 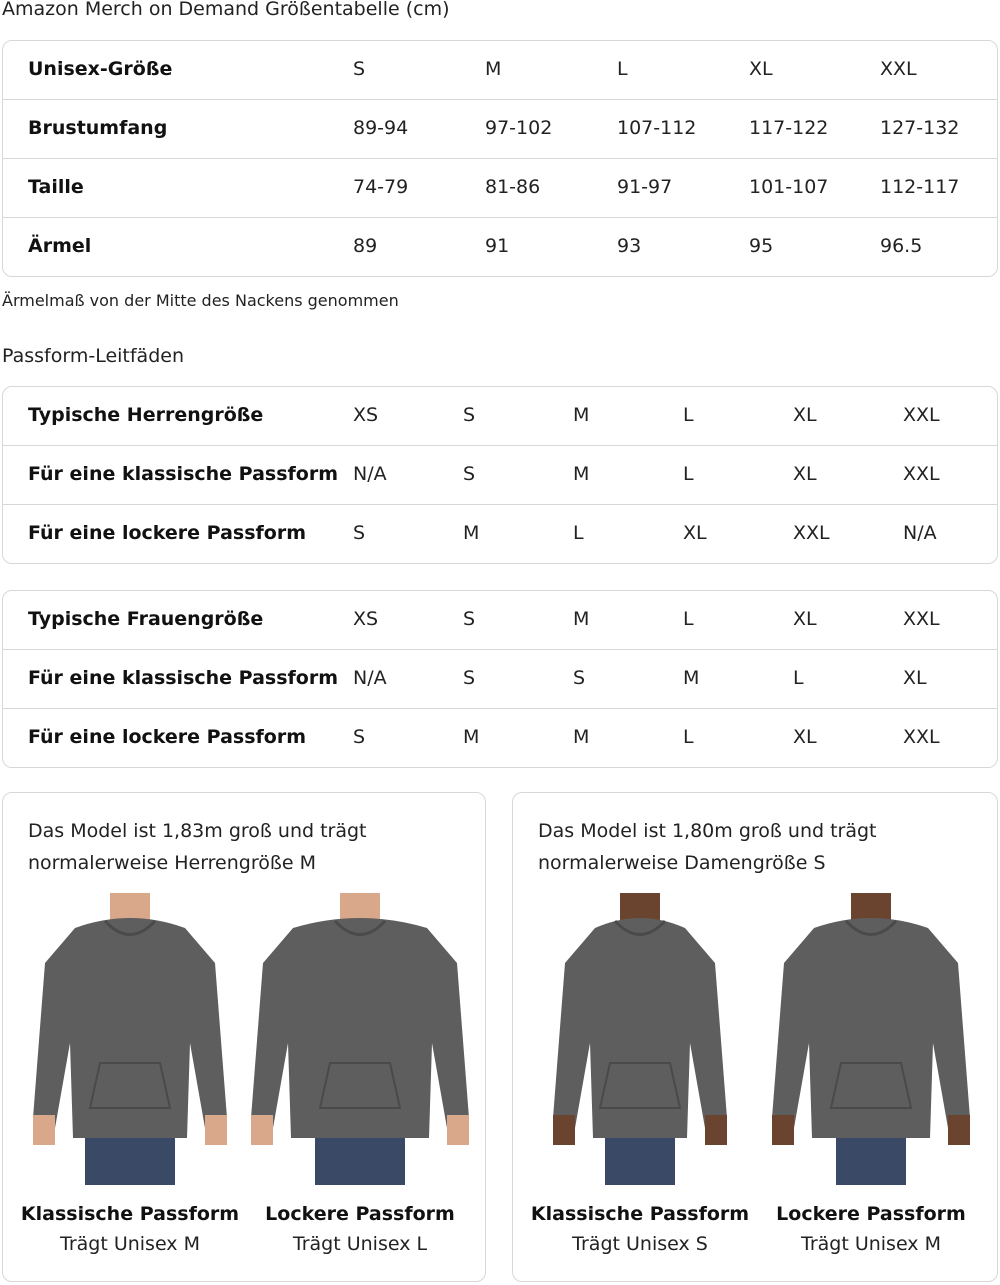 I want to click on table-cell: 91, so click(x=497, y=246).